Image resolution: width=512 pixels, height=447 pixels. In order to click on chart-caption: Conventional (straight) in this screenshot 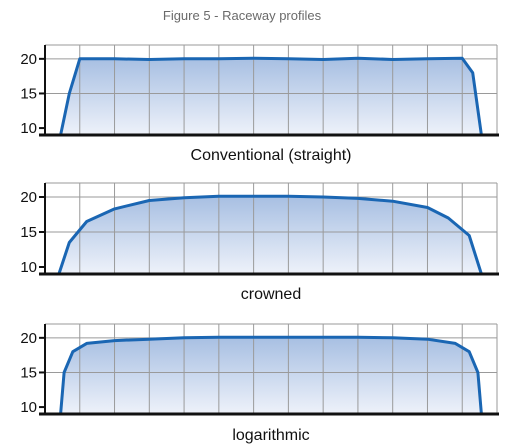, I will do `click(271, 155)`.